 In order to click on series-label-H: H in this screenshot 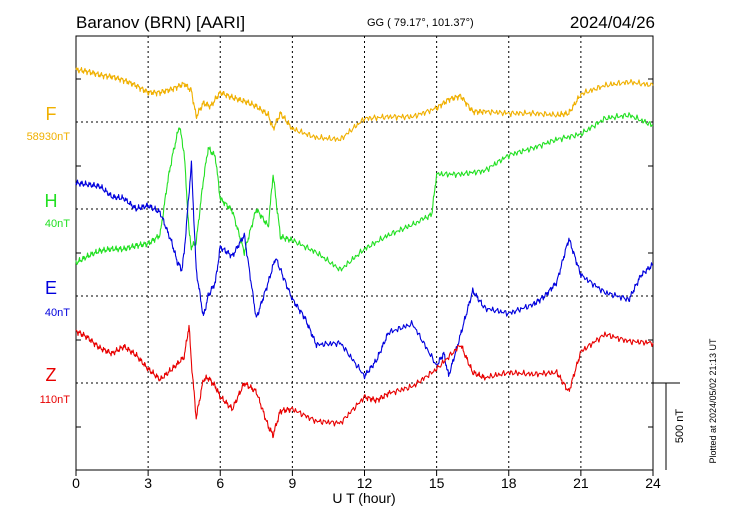, I will do `click(51, 201)`.